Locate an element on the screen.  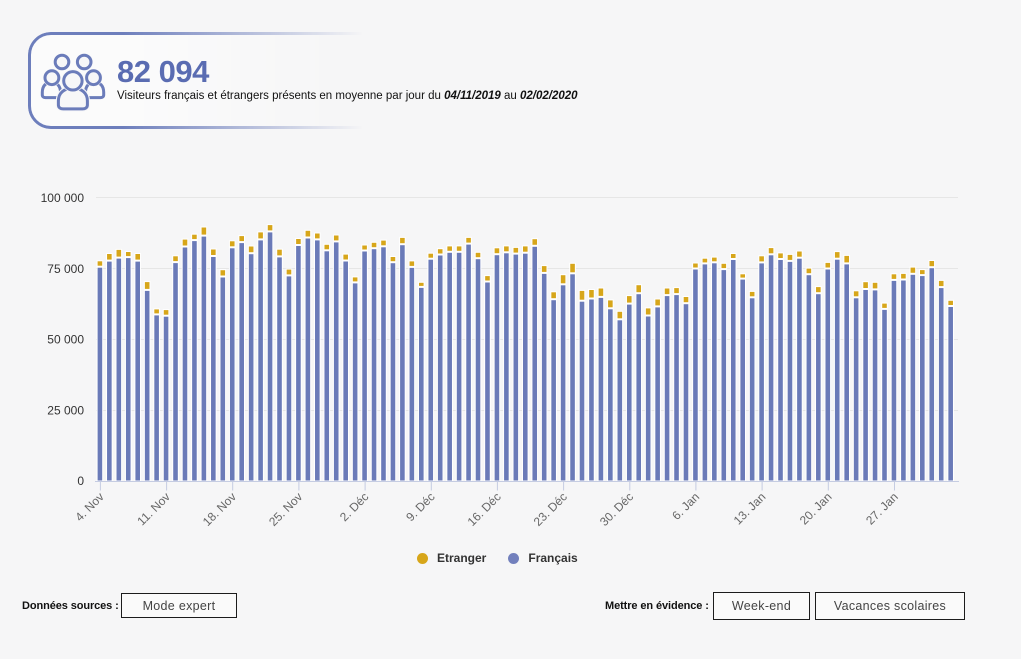
svg-text: 9. Déc is located at coordinates (420, 507).